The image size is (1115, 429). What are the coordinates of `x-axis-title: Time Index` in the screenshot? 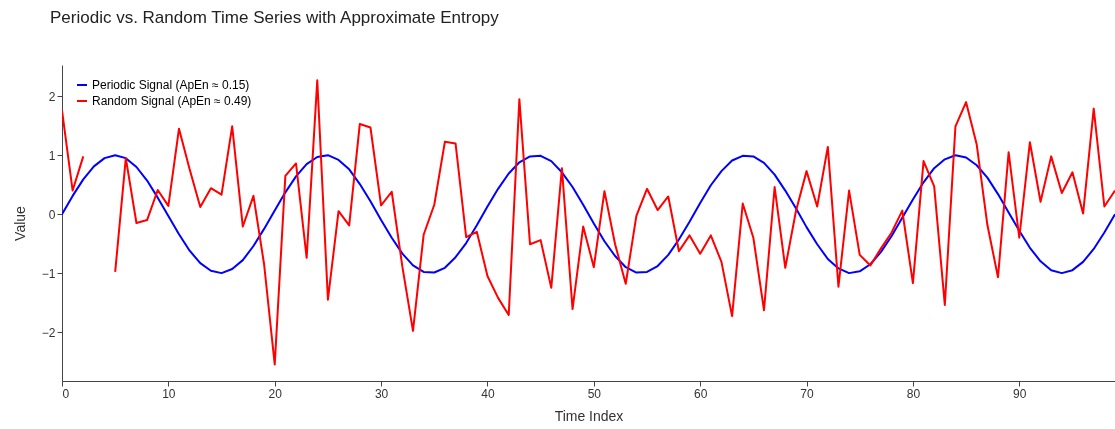 It's located at (589, 415).